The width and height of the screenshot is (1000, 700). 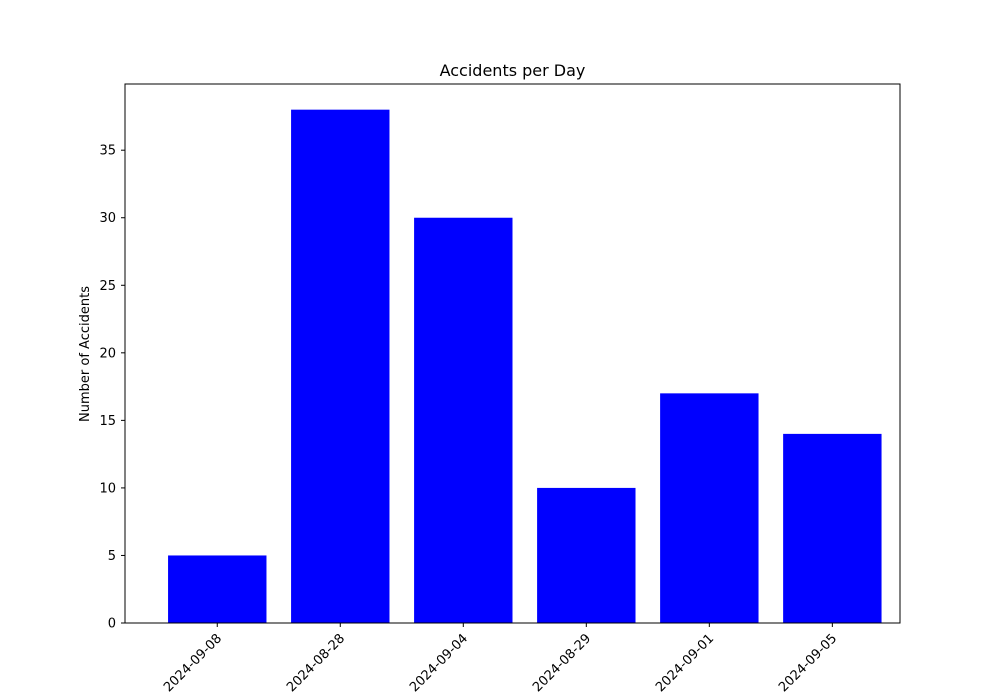 What do you see at coordinates (808, 663) in the screenshot?
I see `x-tick-label: 2024-09-05` at bounding box center [808, 663].